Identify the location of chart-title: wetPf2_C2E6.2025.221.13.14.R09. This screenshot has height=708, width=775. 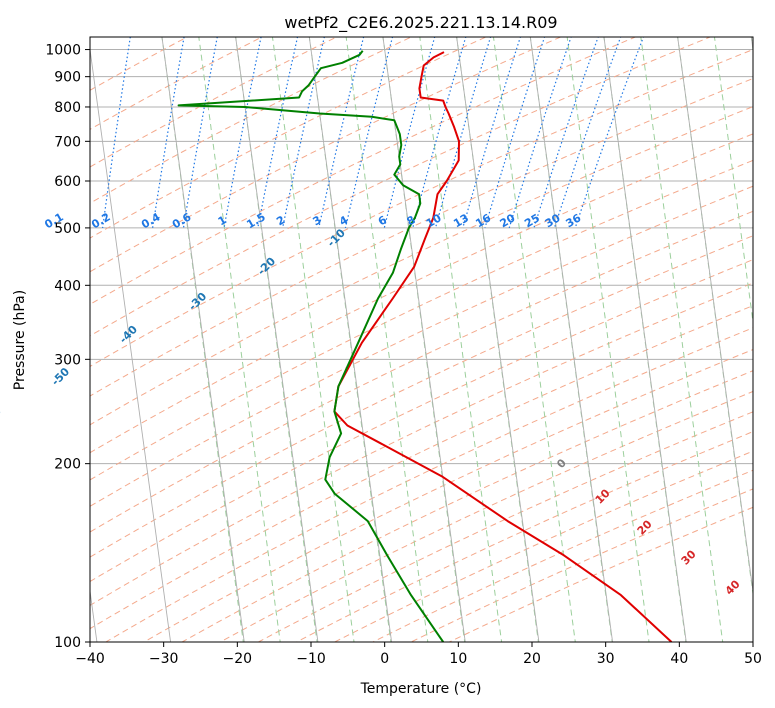
(420, 23).